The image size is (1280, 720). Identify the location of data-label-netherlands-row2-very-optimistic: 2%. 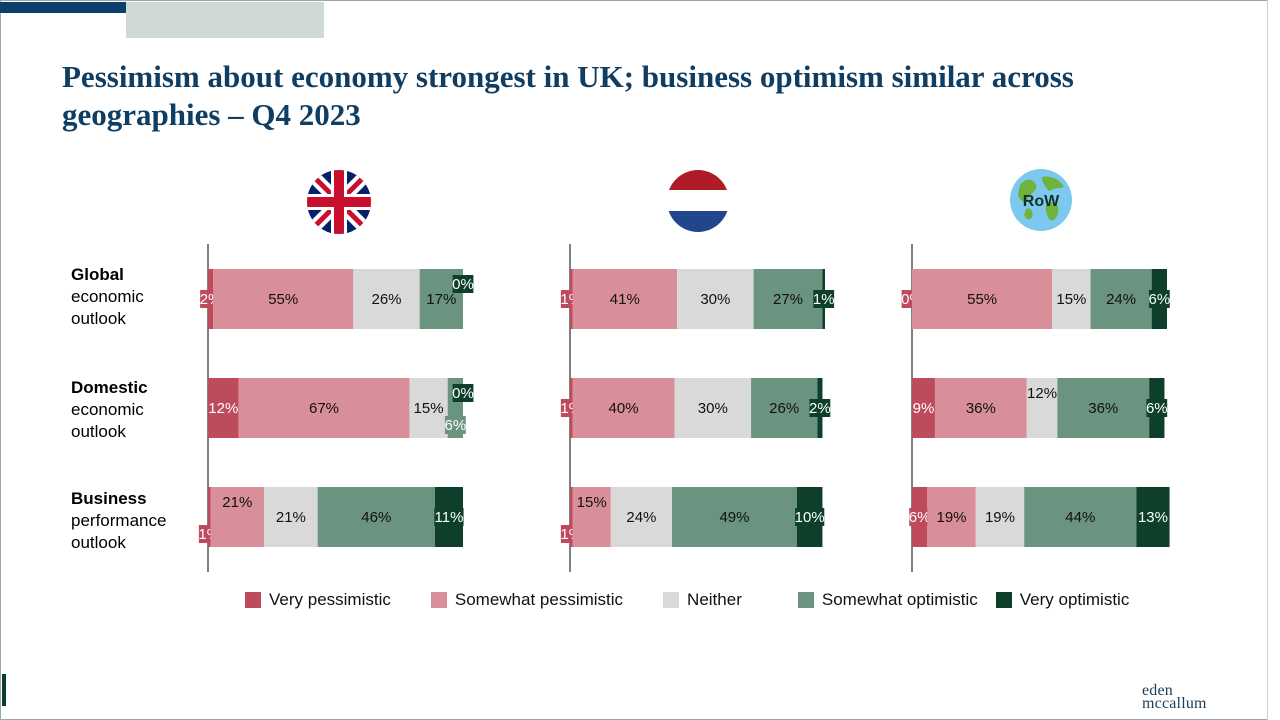
(820, 408).